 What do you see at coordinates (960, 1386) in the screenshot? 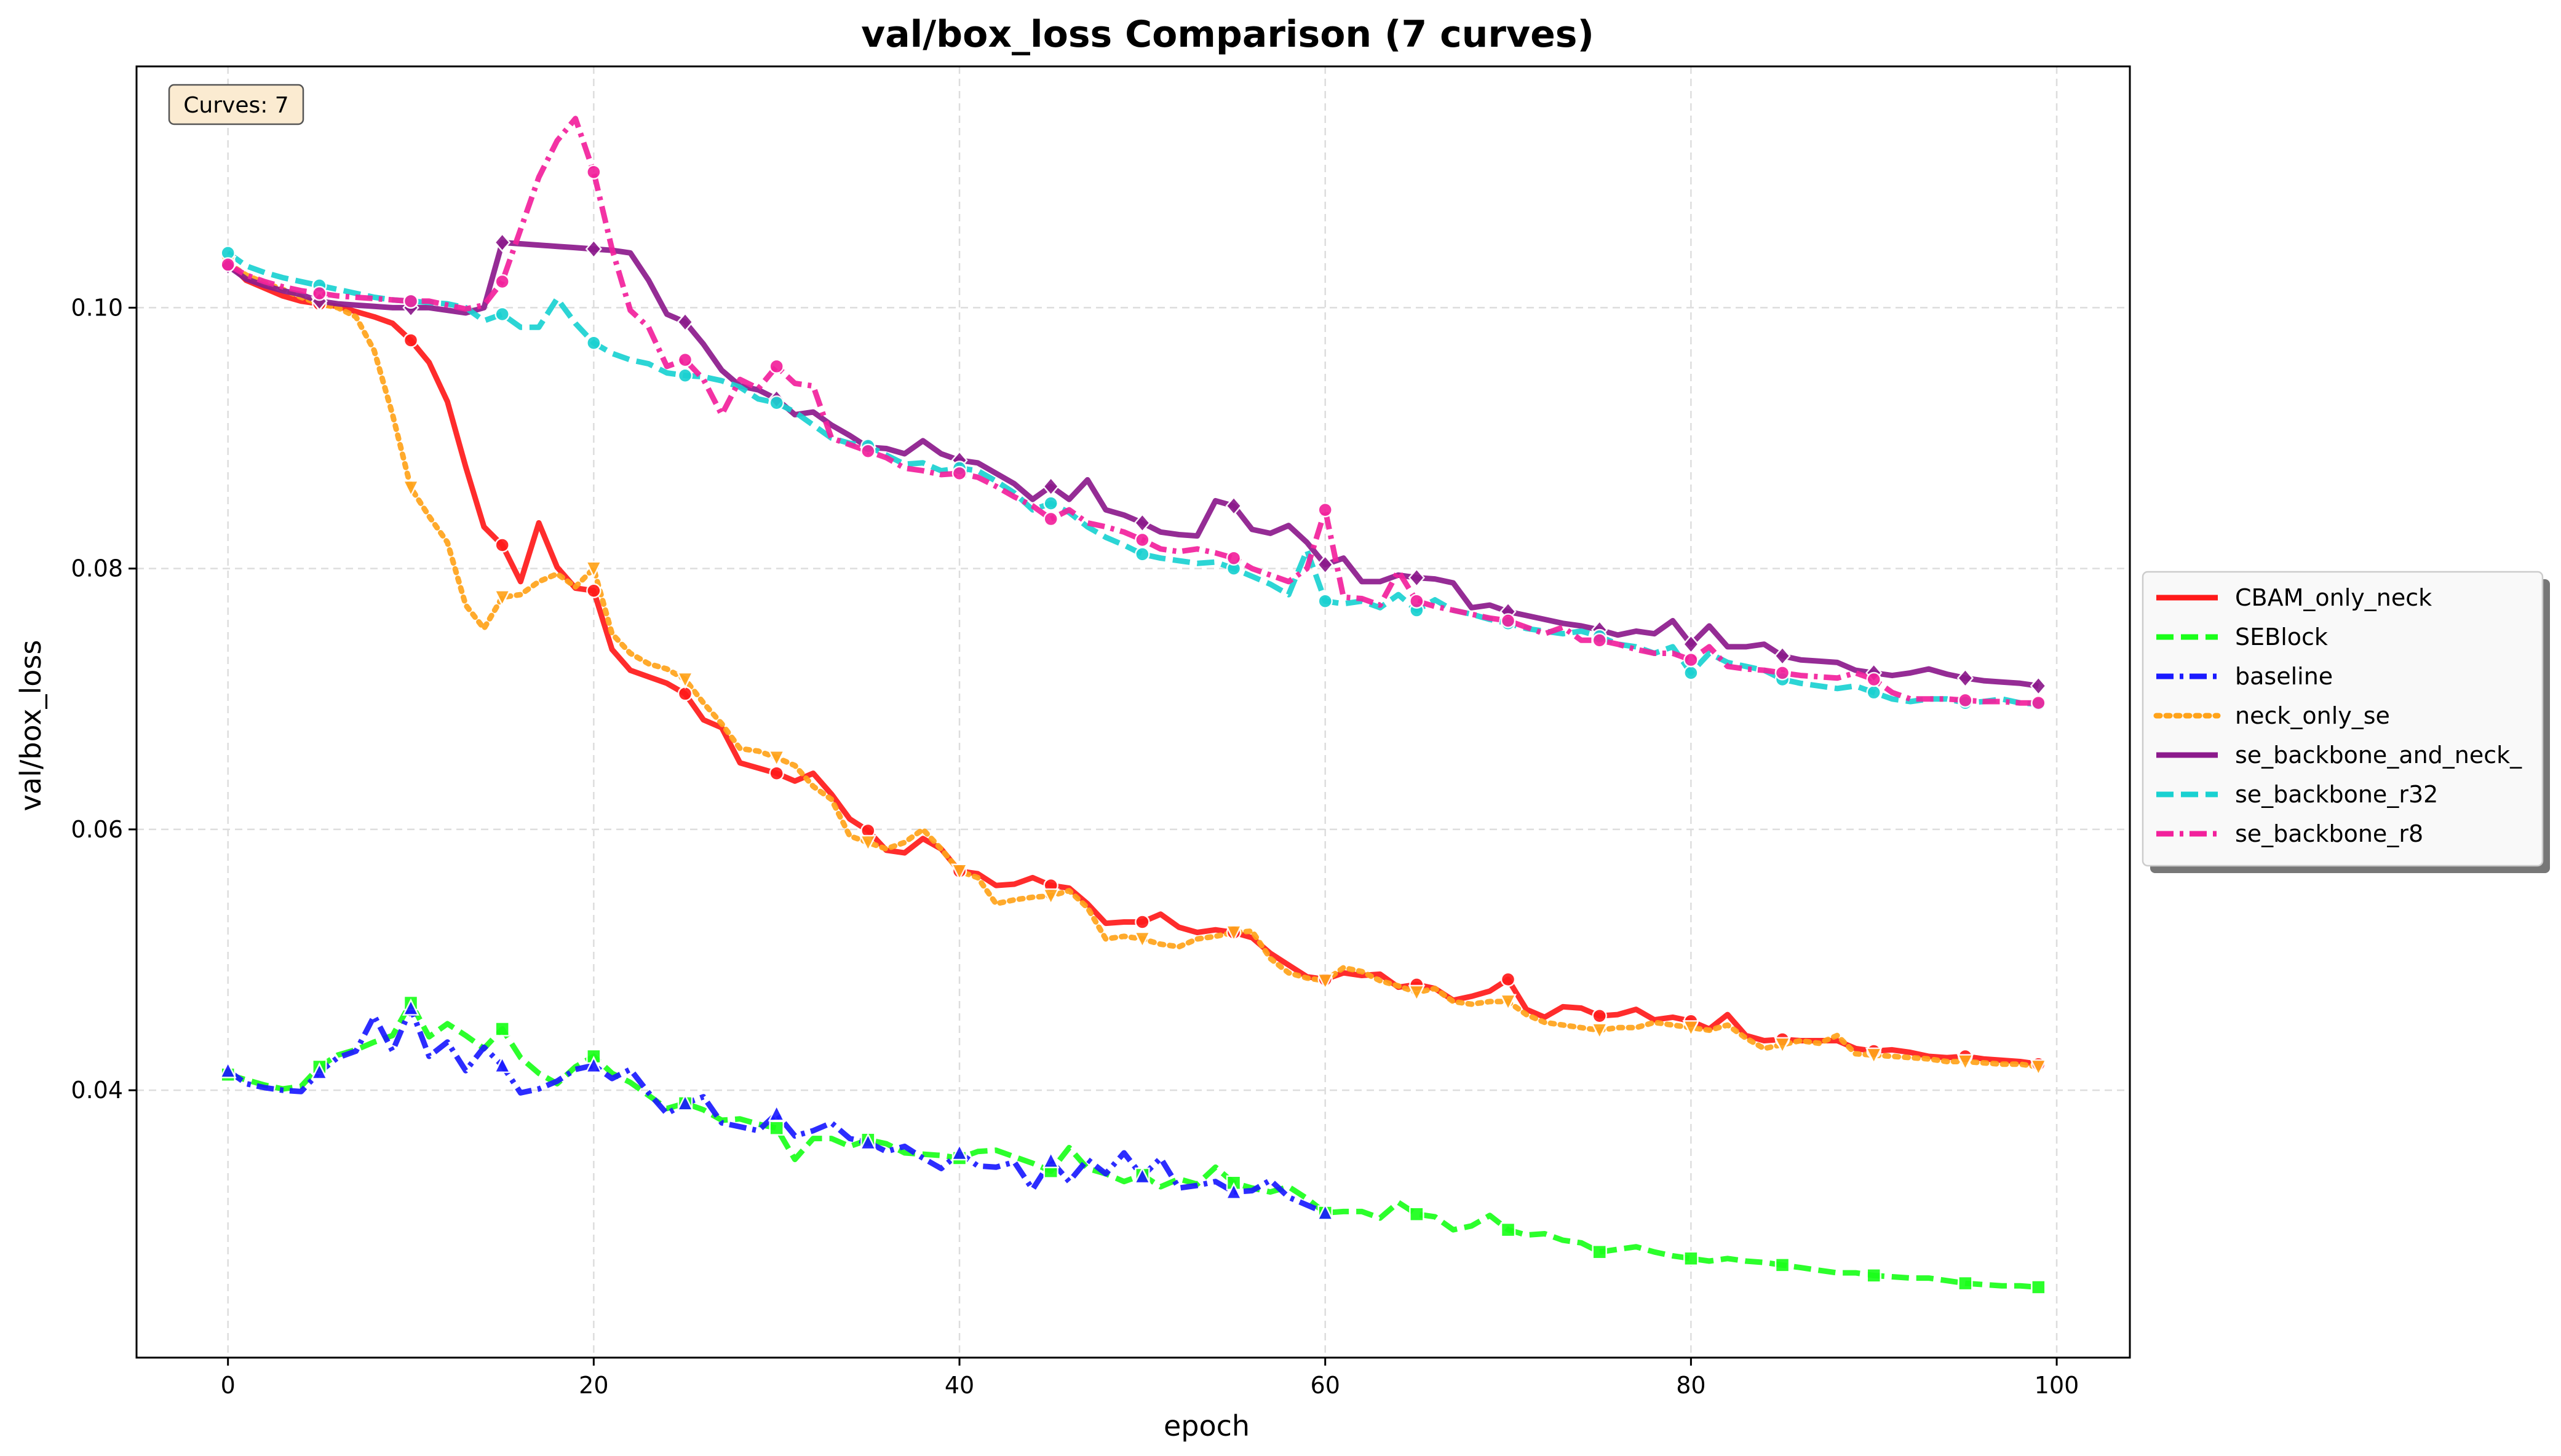
I see `x-tick-label: 40` at bounding box center [960, 1386].